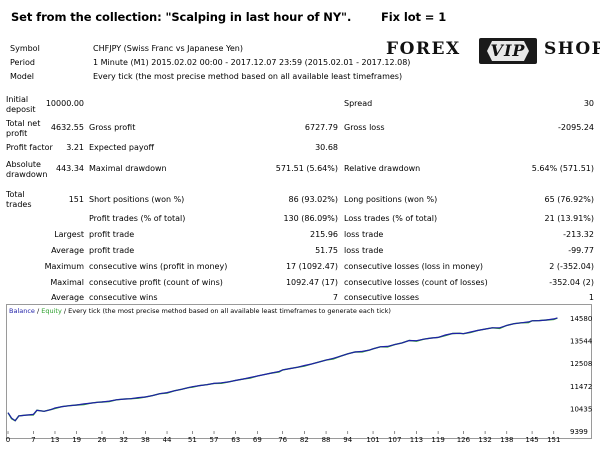 The width and height of the screenshot is (600, 450). Describe the element at coordinates (347, 440) in the screenshot. I see `x-tick-label: 94` at that location.